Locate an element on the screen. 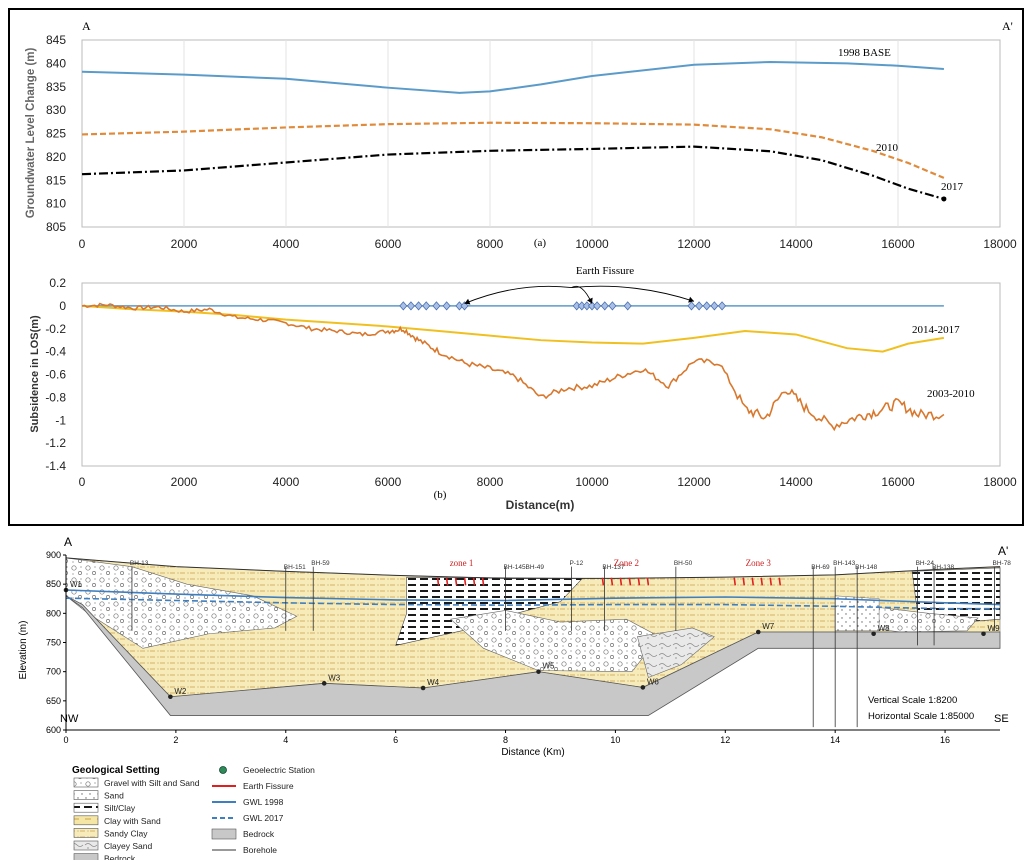 This screenshot has width=1024, height=860. x-tick-b: 10000 is located at coordinates (592, 482).